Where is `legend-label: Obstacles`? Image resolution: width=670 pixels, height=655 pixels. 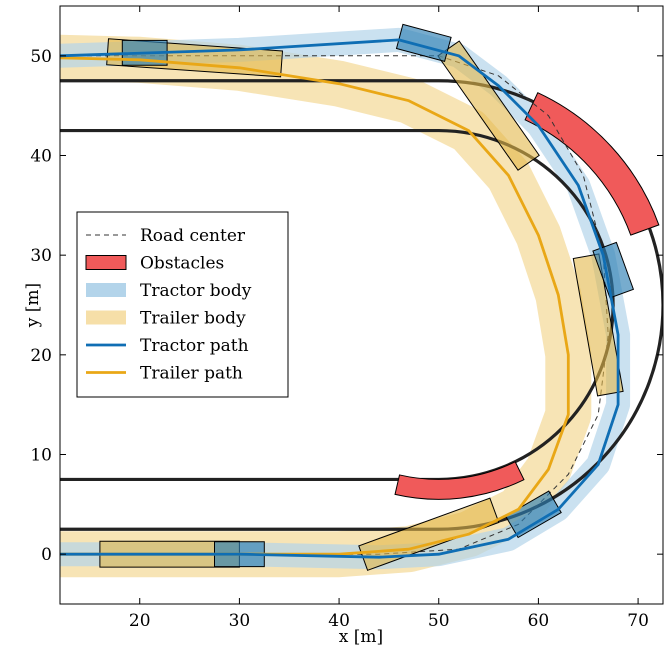
legend-label: Obstacles is located at coordinates (182, 264).